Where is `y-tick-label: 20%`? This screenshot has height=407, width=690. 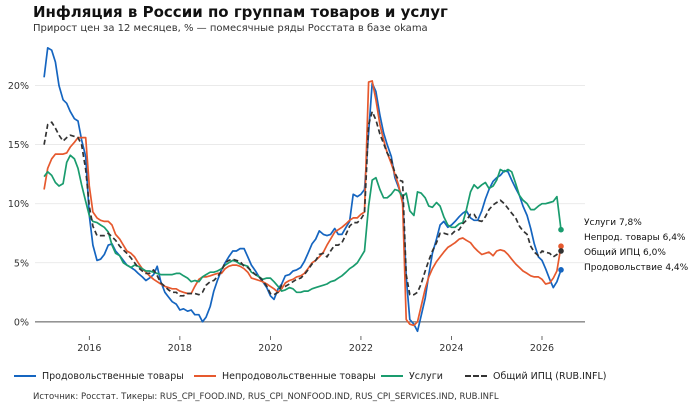
y-tick-label: 20% is located at coordinates (18, 86).